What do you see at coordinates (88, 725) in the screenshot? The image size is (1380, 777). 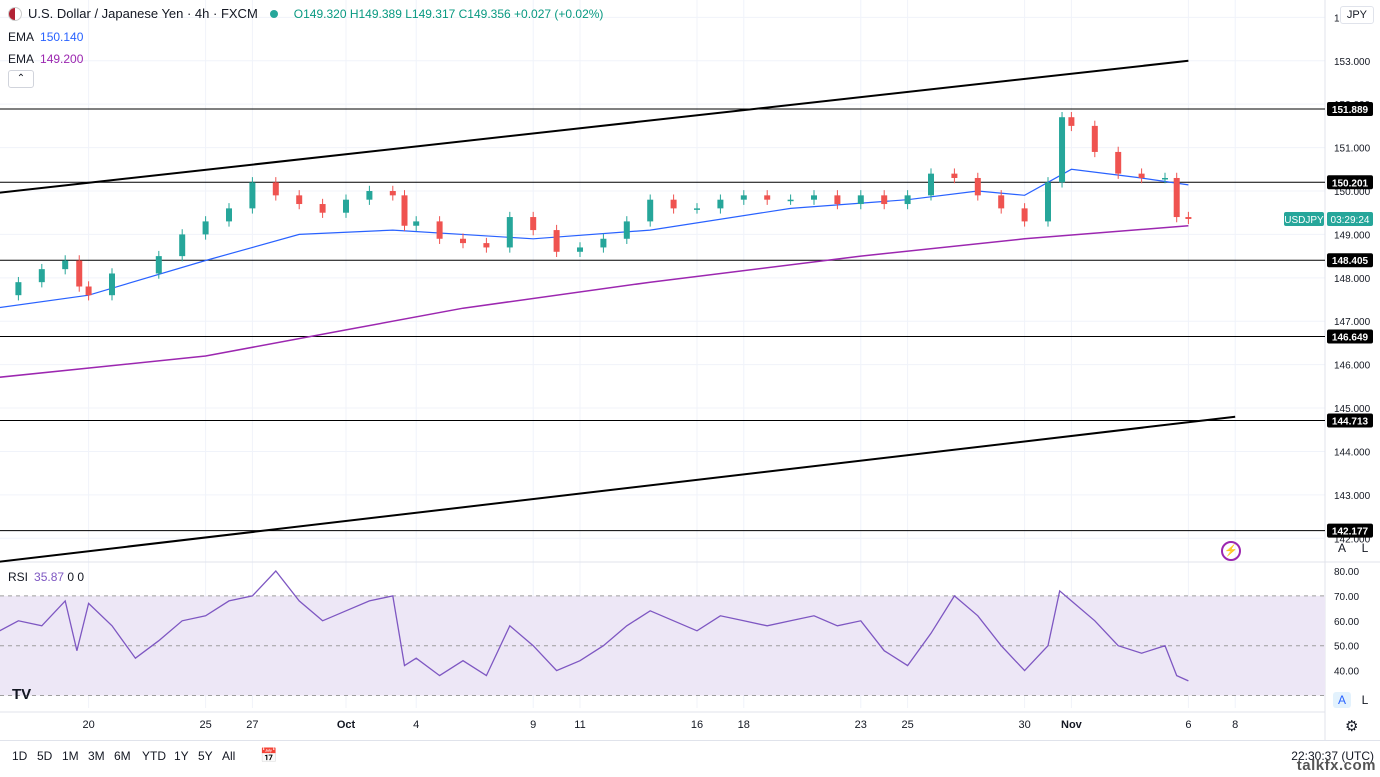 I see `x-tick-label: 20` at bounding box center [88, 725].